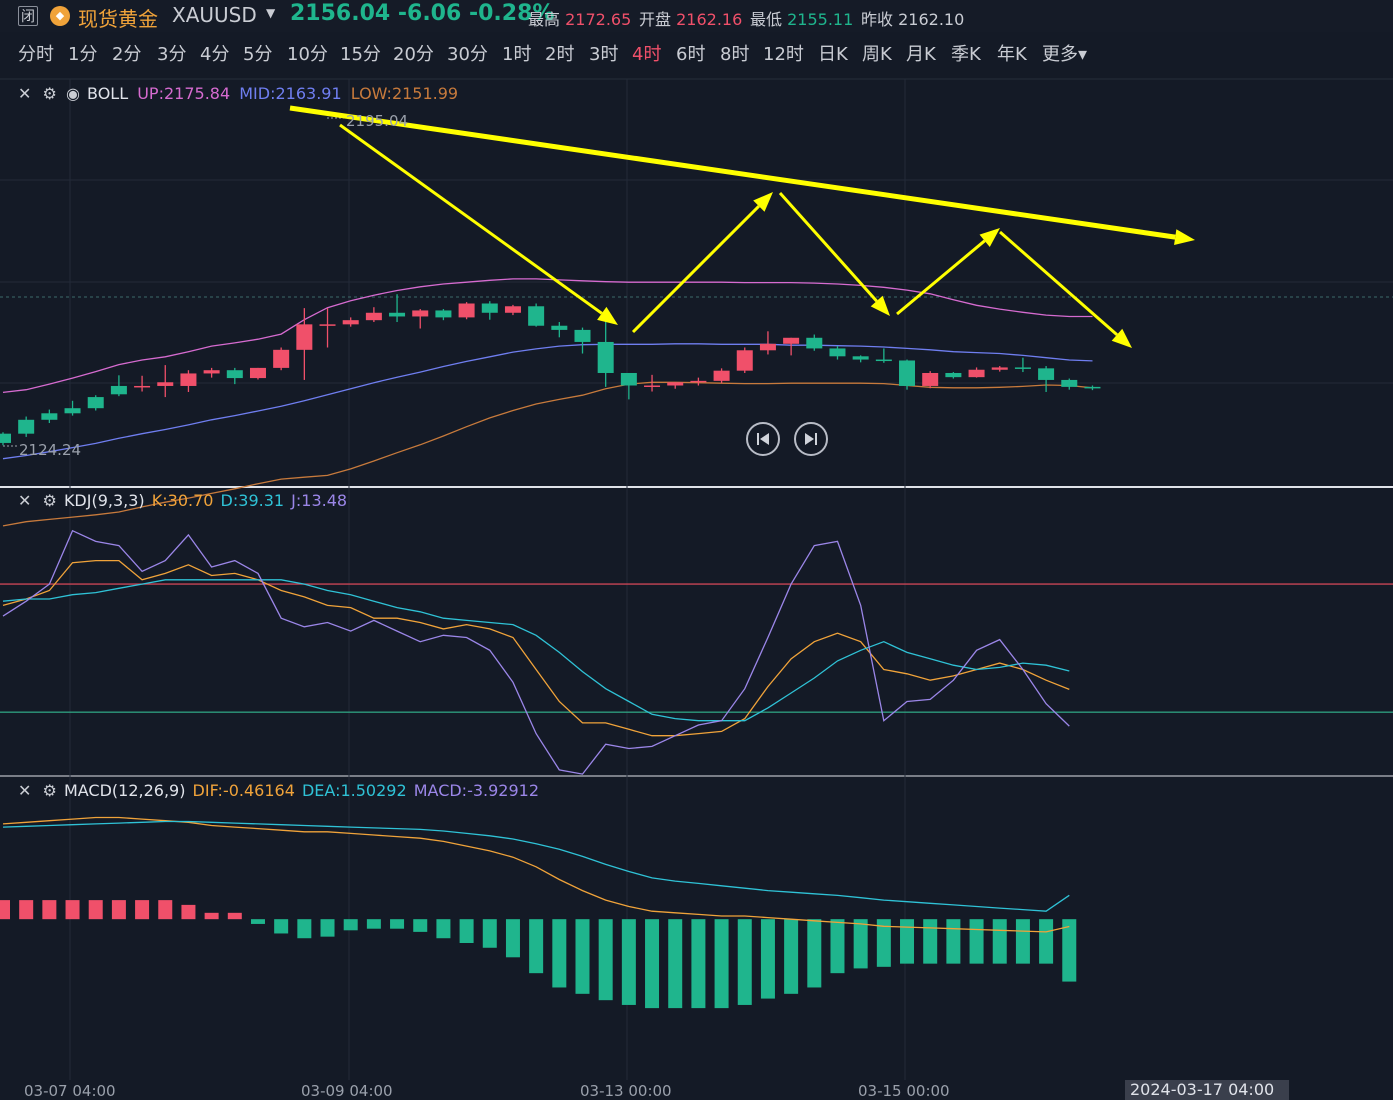 The height and width of the screenshot is (1100, 1393). I want to click on step-forward-button, so click(811, 439).